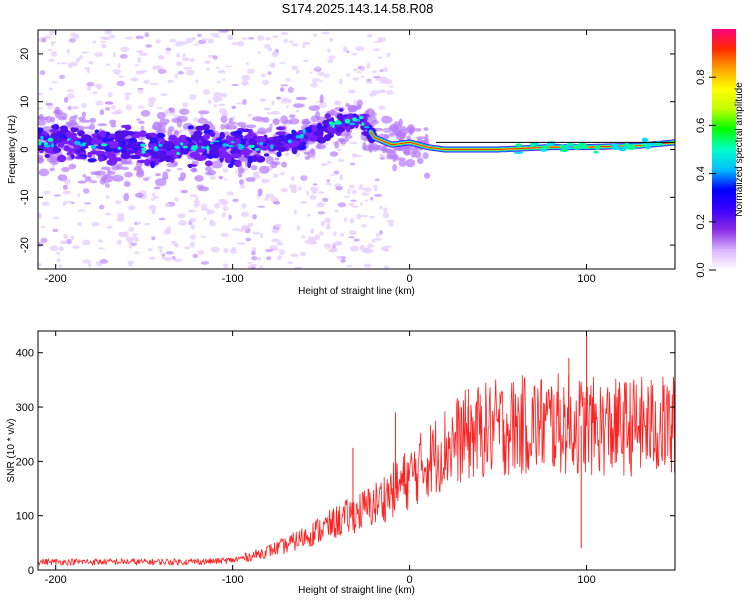 This screenshot has width=750, height=600. I want to click on top-y-tick-label: 10, so click(25, 102).